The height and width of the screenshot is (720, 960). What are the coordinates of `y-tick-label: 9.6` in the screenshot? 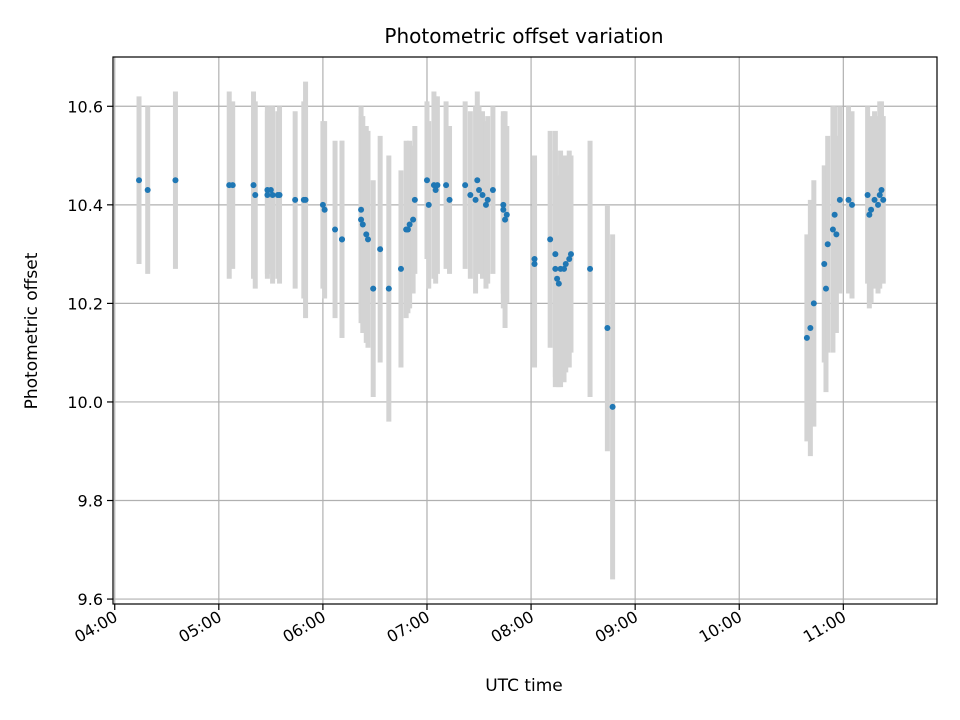 It's located at (90, 599).